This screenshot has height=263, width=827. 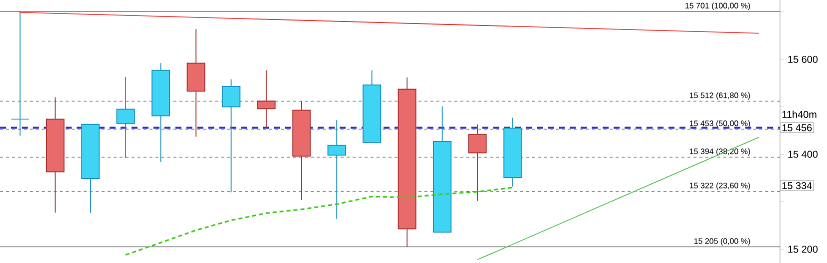 What do you see at coordinates (797, 128) in the screenshot?
I see `annotation: 15 456` at bounding box center [797, 128].